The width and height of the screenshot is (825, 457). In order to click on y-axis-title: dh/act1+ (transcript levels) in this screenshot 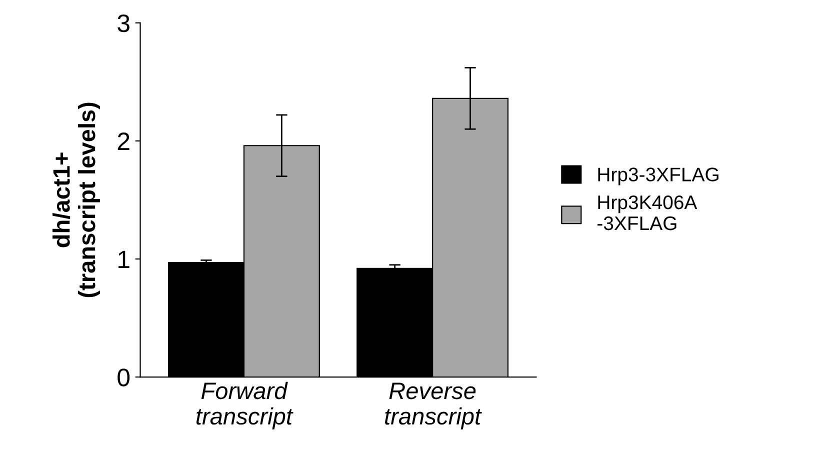, I will do `click(76, 200)`.